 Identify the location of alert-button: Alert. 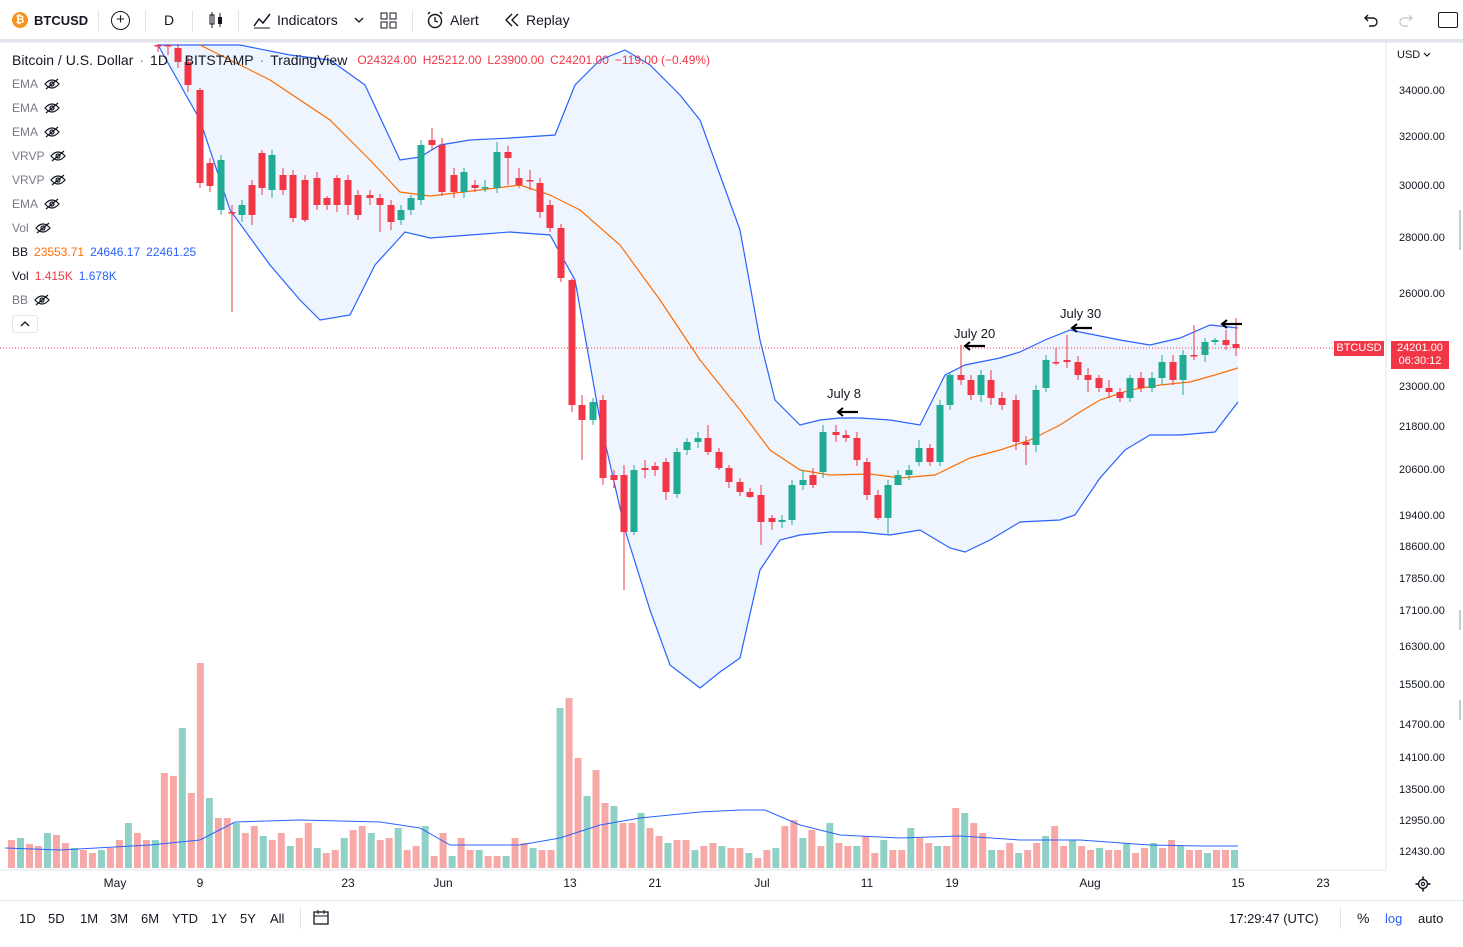
(452, 20).